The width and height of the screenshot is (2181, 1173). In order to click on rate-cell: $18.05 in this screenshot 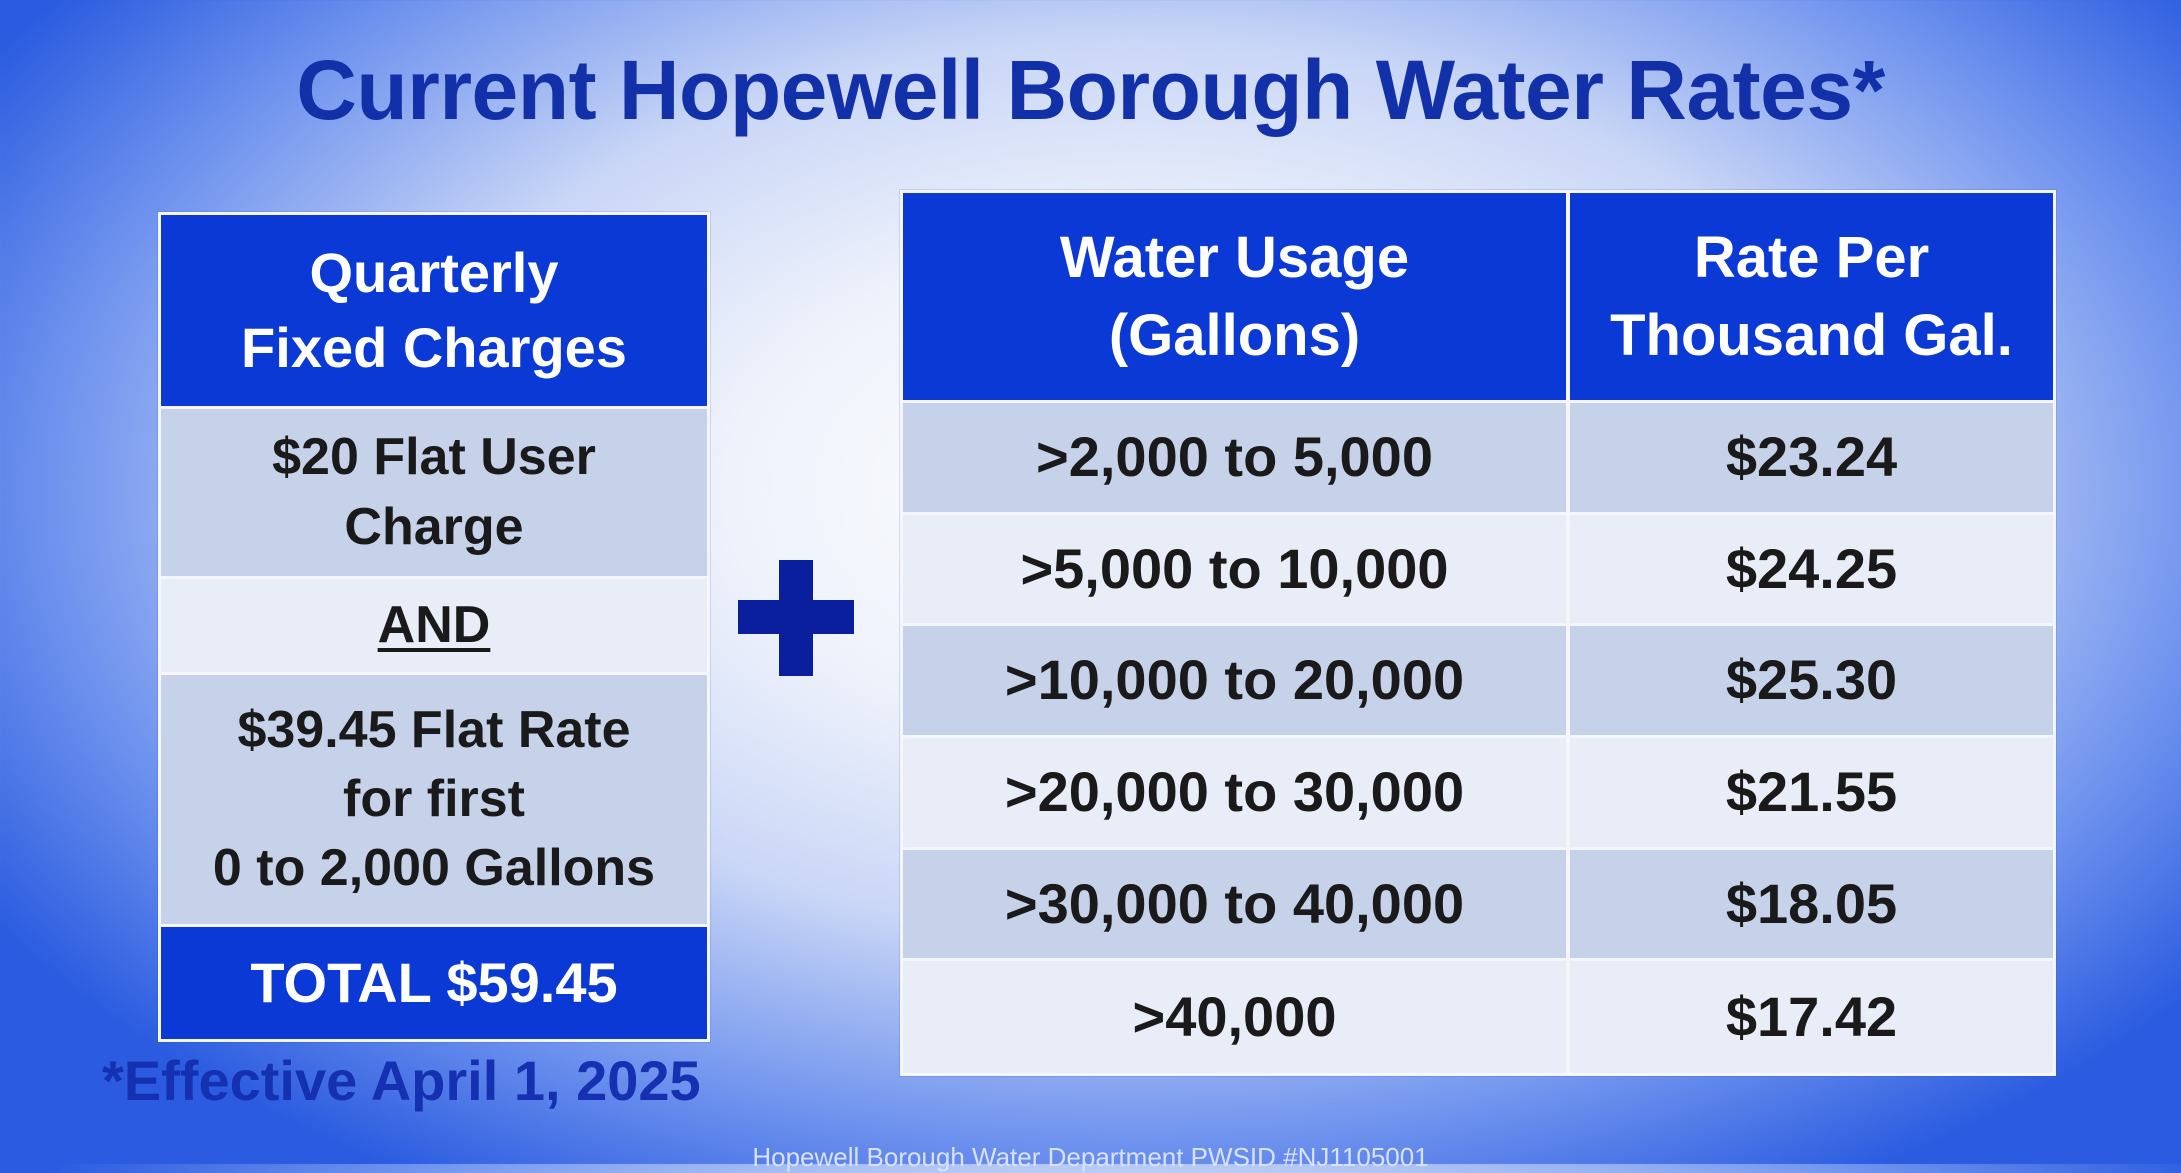, I will do `click(1811, 905)`.